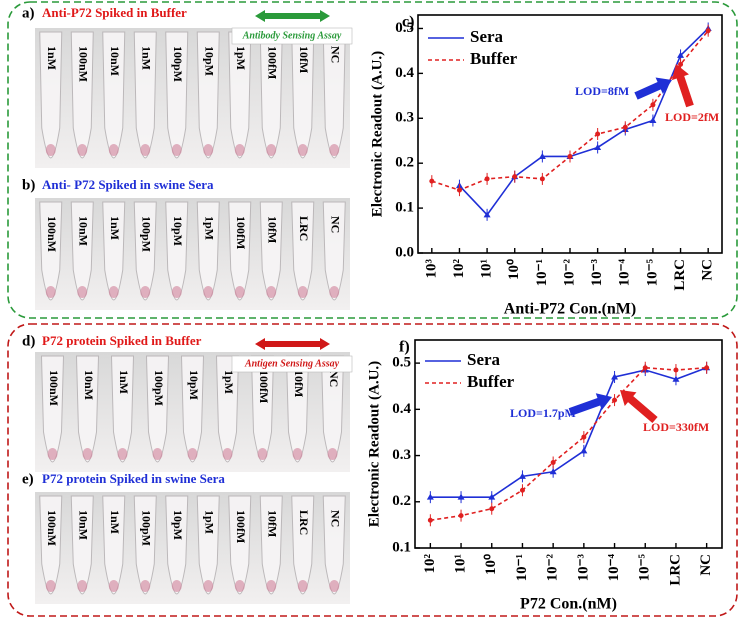  I want to click on tube-label: 10nM, so click(84, 525).